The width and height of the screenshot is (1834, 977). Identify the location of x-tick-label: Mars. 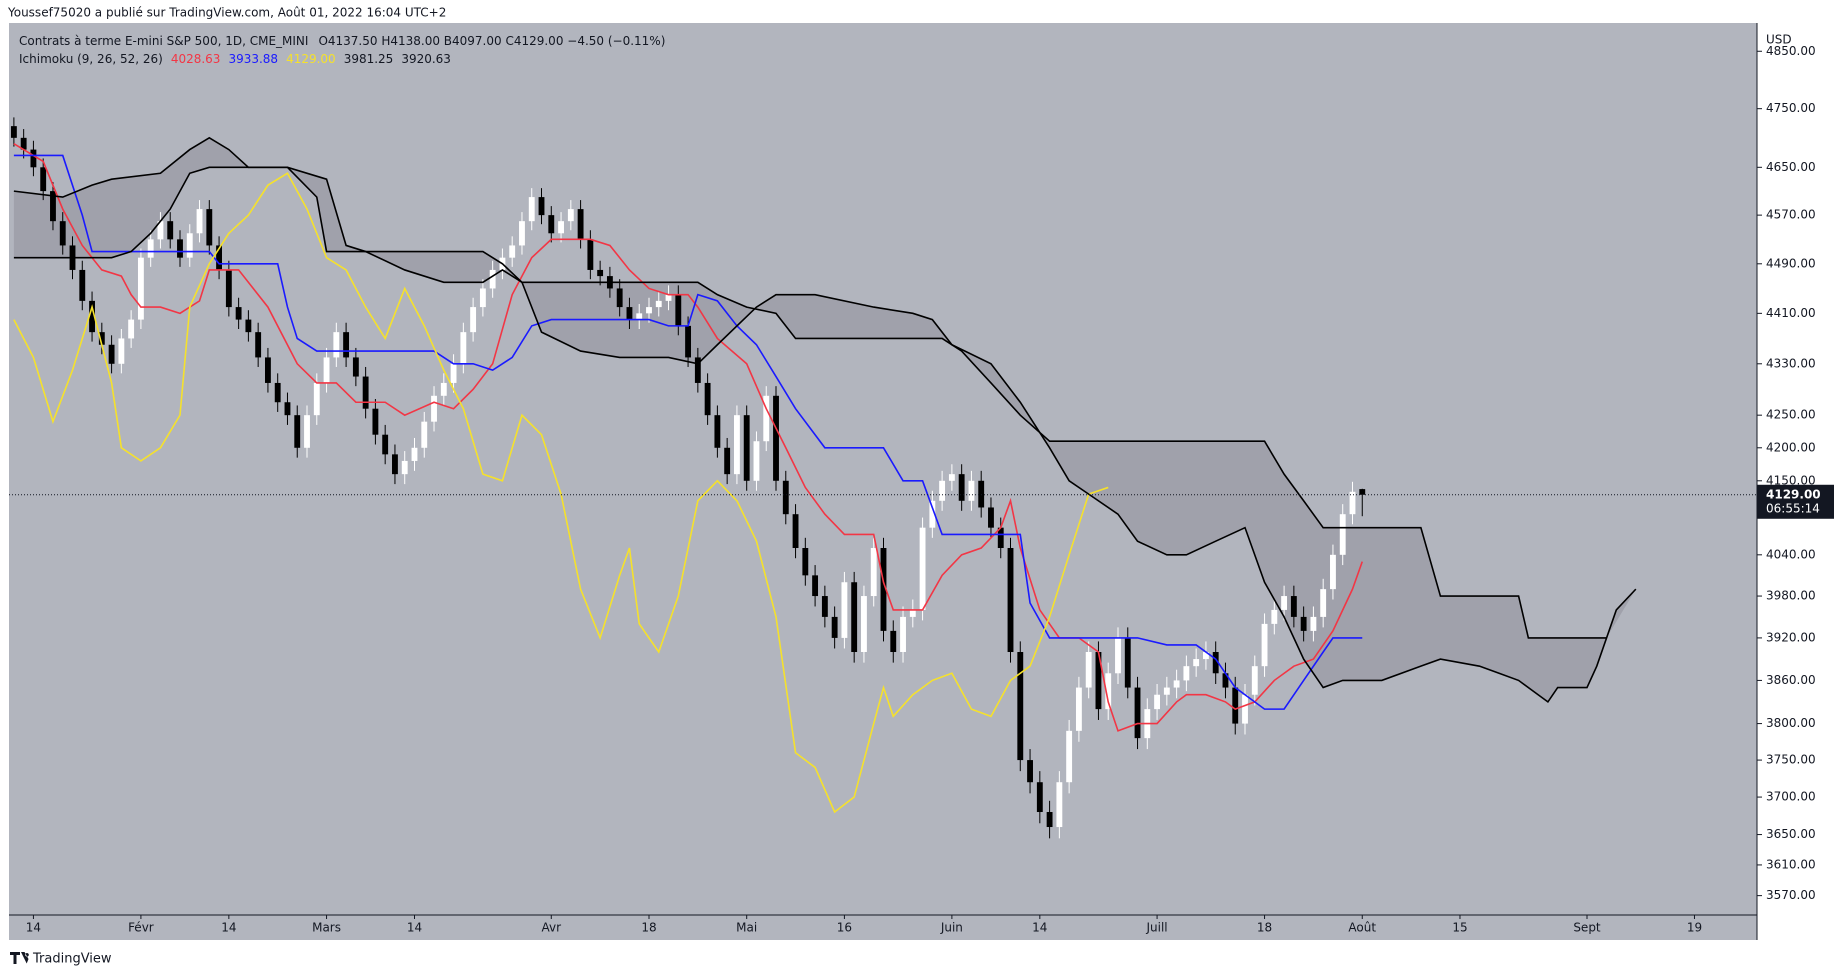
(326, 928).